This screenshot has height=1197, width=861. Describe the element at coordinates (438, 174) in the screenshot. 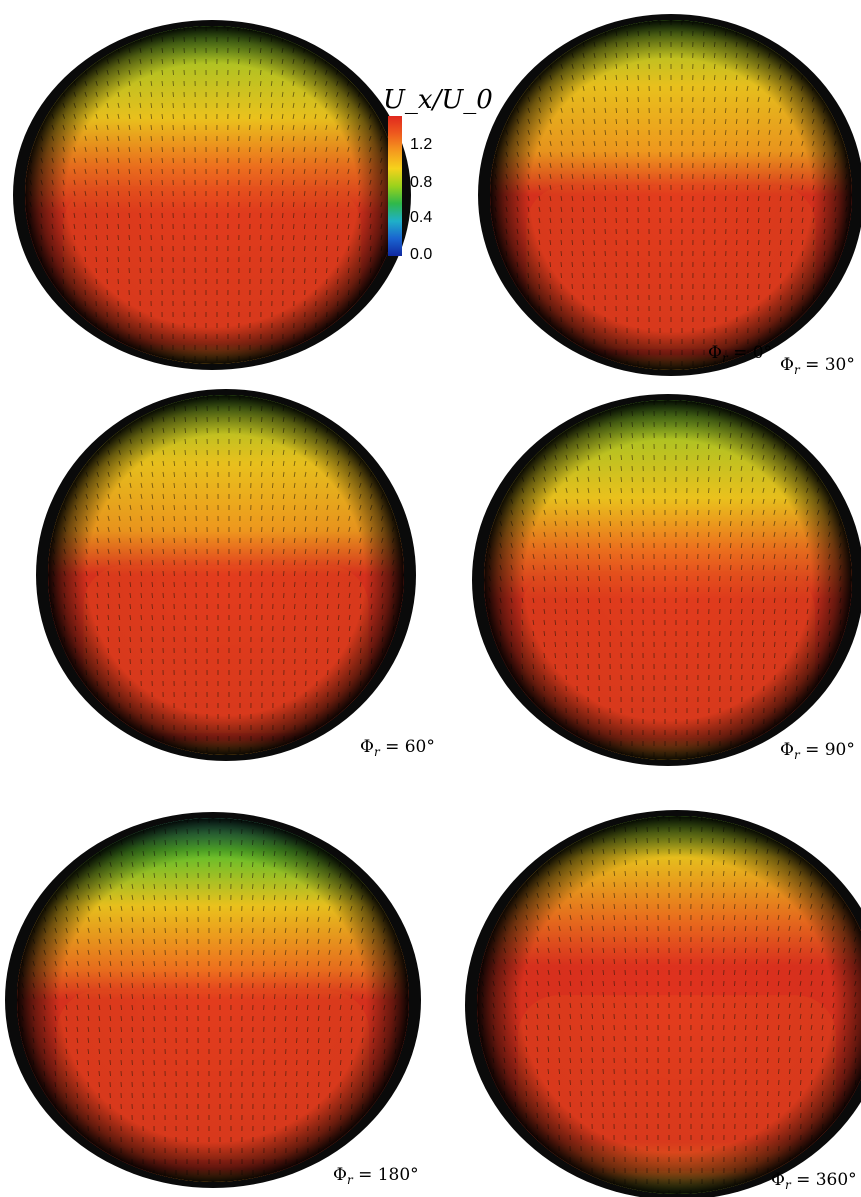

I see `colorbar: U_x/U_0 1.2 0.8 0.4 0.0` at that location.